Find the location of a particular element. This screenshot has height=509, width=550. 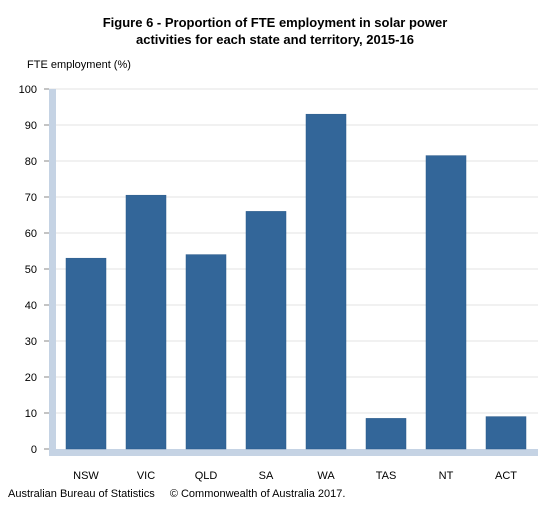

y-tick-label: 0 is located at coordinates (34, 450).